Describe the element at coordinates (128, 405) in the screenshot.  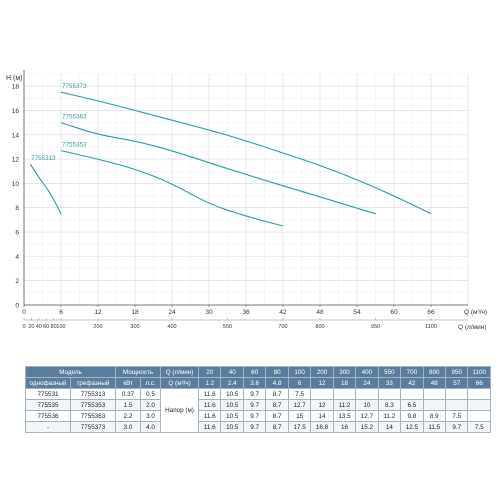
I see `power-kw: 1.5` at that location.